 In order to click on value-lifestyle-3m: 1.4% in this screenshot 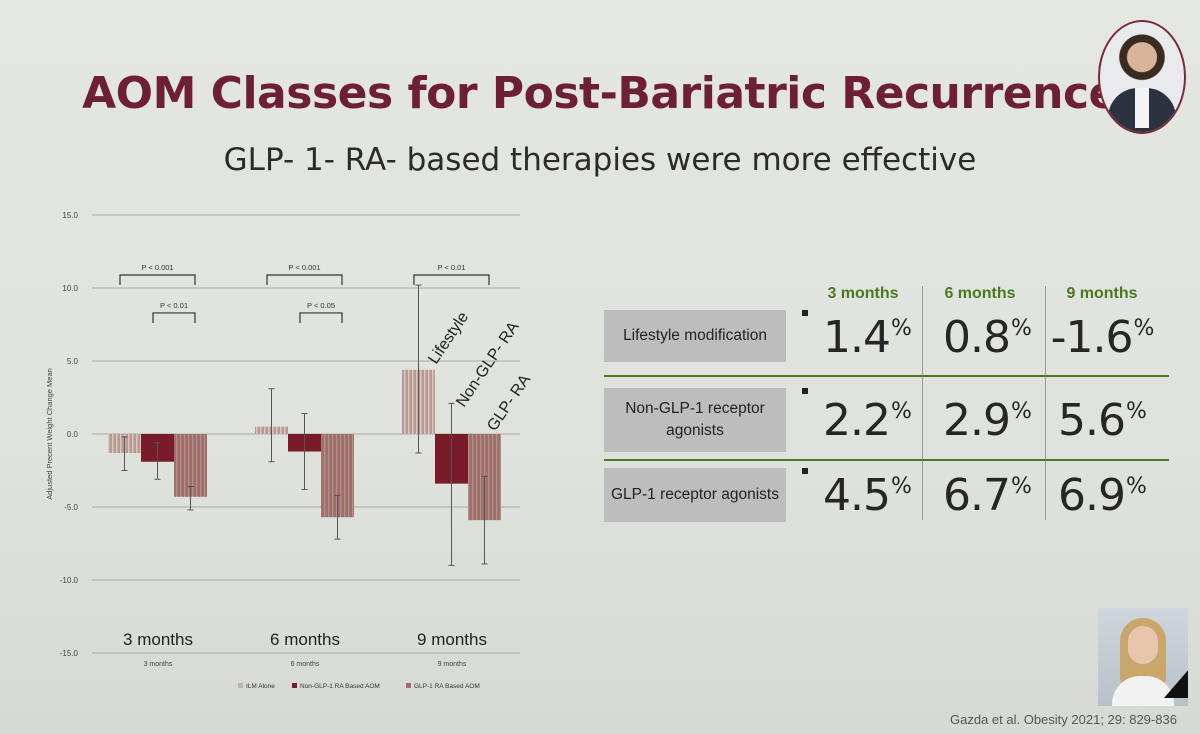, I will do `click(867, 337)`.